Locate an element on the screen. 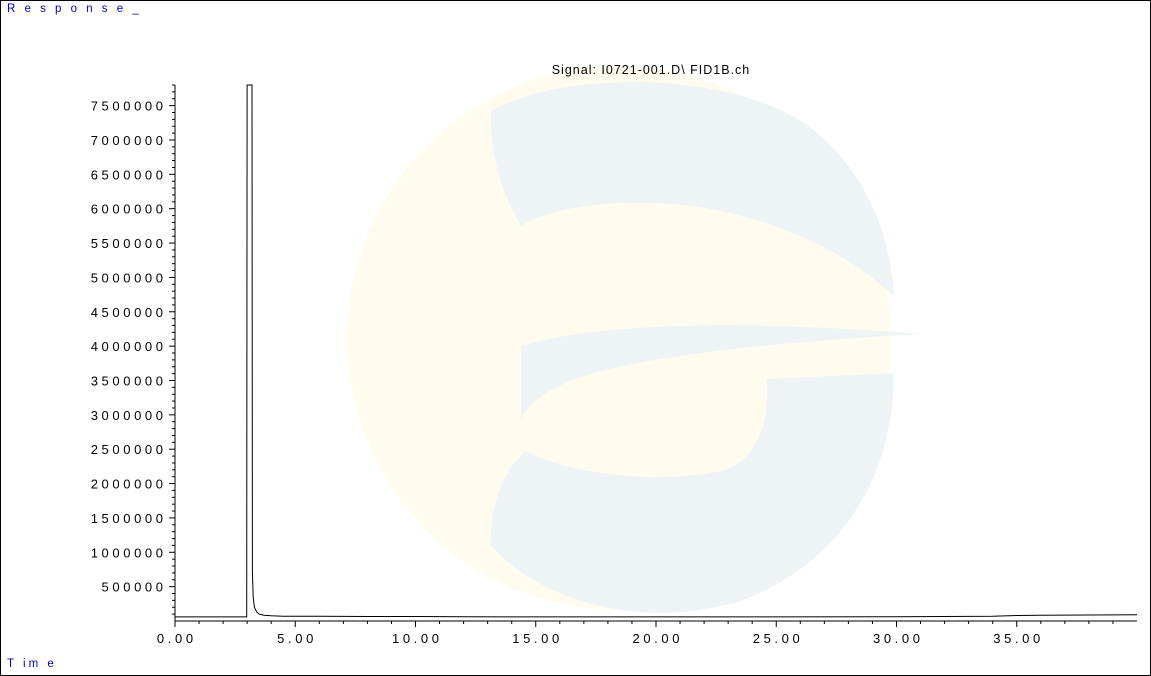 This screenshot has height=676, width=1151. y-tick-label: 5 5 0 0 0 0 0 is located at coordinates (127, 243).